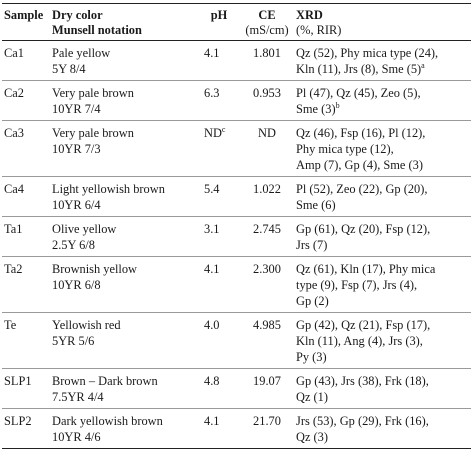 The image size is (473, 468). I want to click on xrd-footnote: a, so click(423, 65).